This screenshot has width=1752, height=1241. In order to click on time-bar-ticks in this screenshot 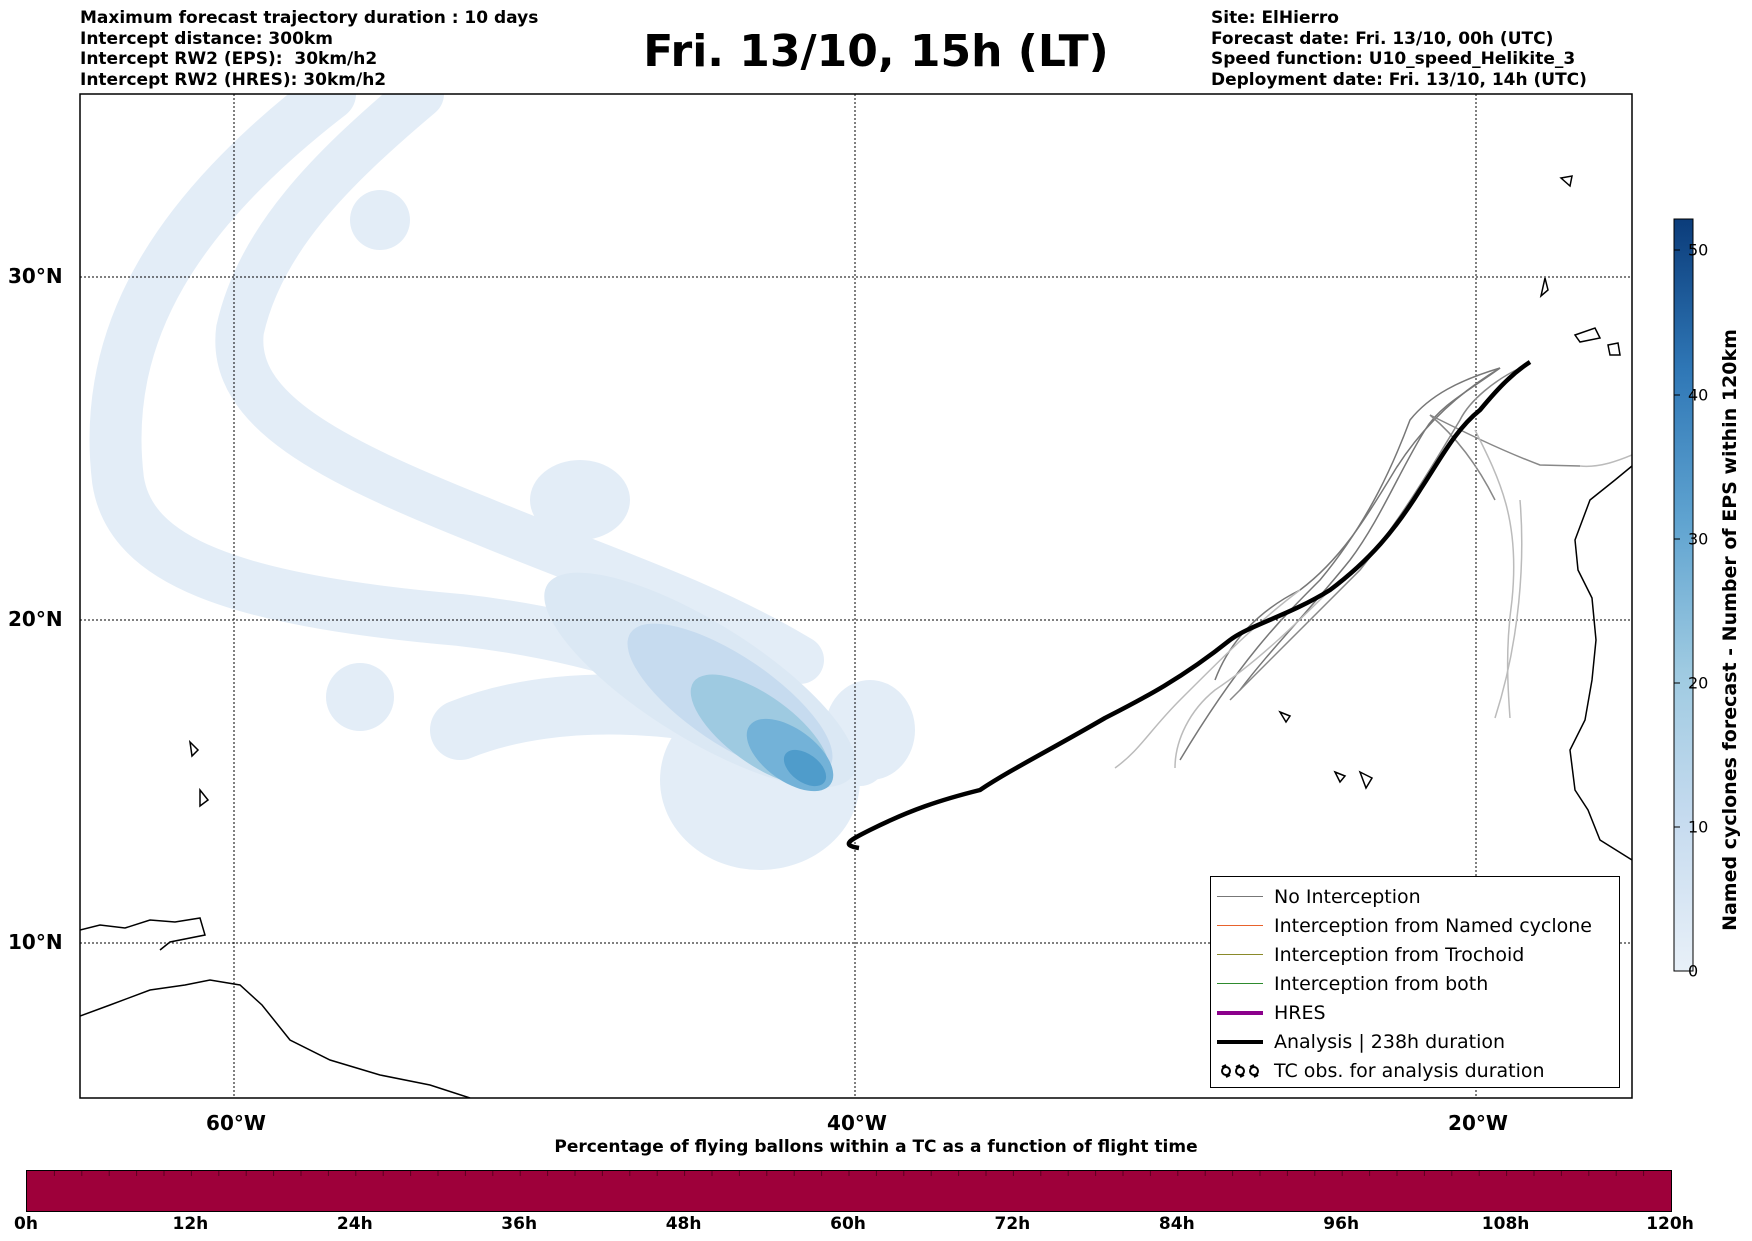, I will do `click(849, 1173)`.